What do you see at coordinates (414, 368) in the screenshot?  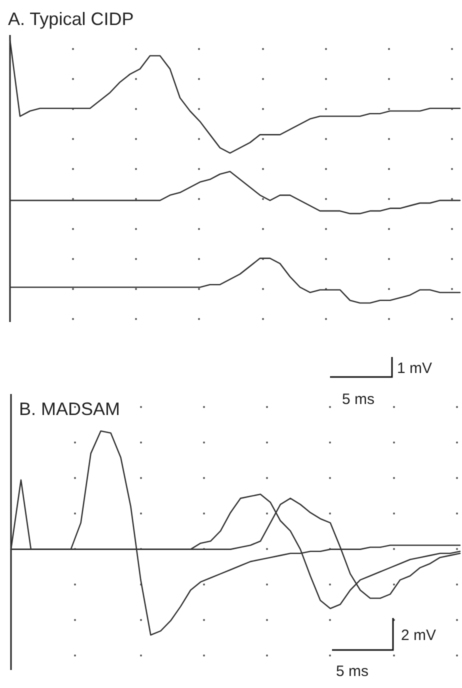 I see `text: 1 mV` at bounding box center [414, 368].